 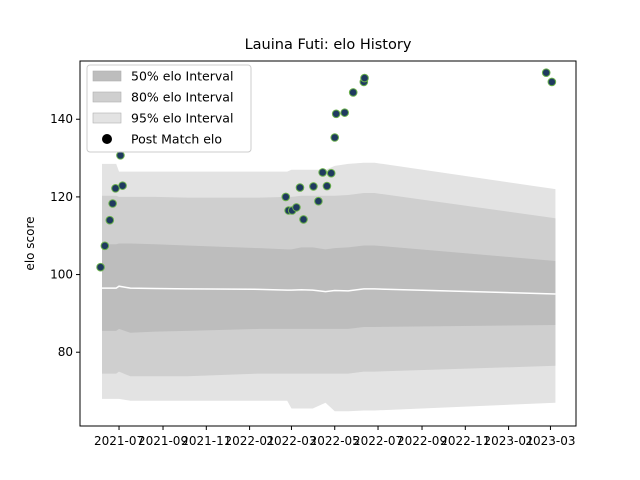 What do you see at coordinates (163, 441) in the screenshot?
I see `x-tick-label: 2021-09` at bounding box center [163, 441].